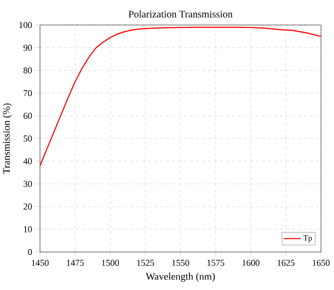 Image resolution: width=334 pixels, height=290 pixels. What do you see at coordinates (28, 207) in the screenshot?
I see `y-tick-label: 20` at bounding box center [28, 207].